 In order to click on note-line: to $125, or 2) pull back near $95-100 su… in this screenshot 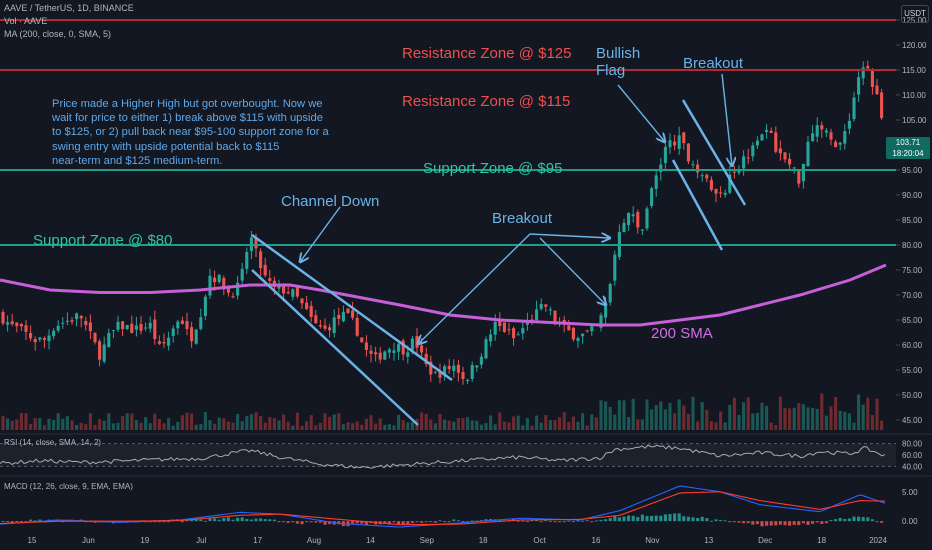, I will do `click(190, 132)`.